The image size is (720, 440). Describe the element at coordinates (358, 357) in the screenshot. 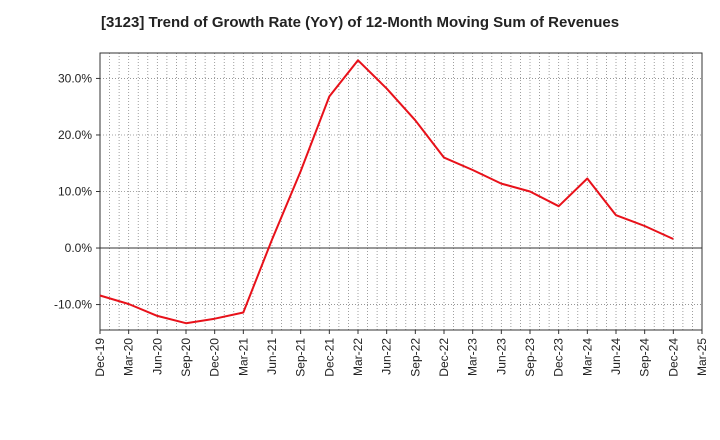

I see `x-tick-label: Mar-22` at that location.